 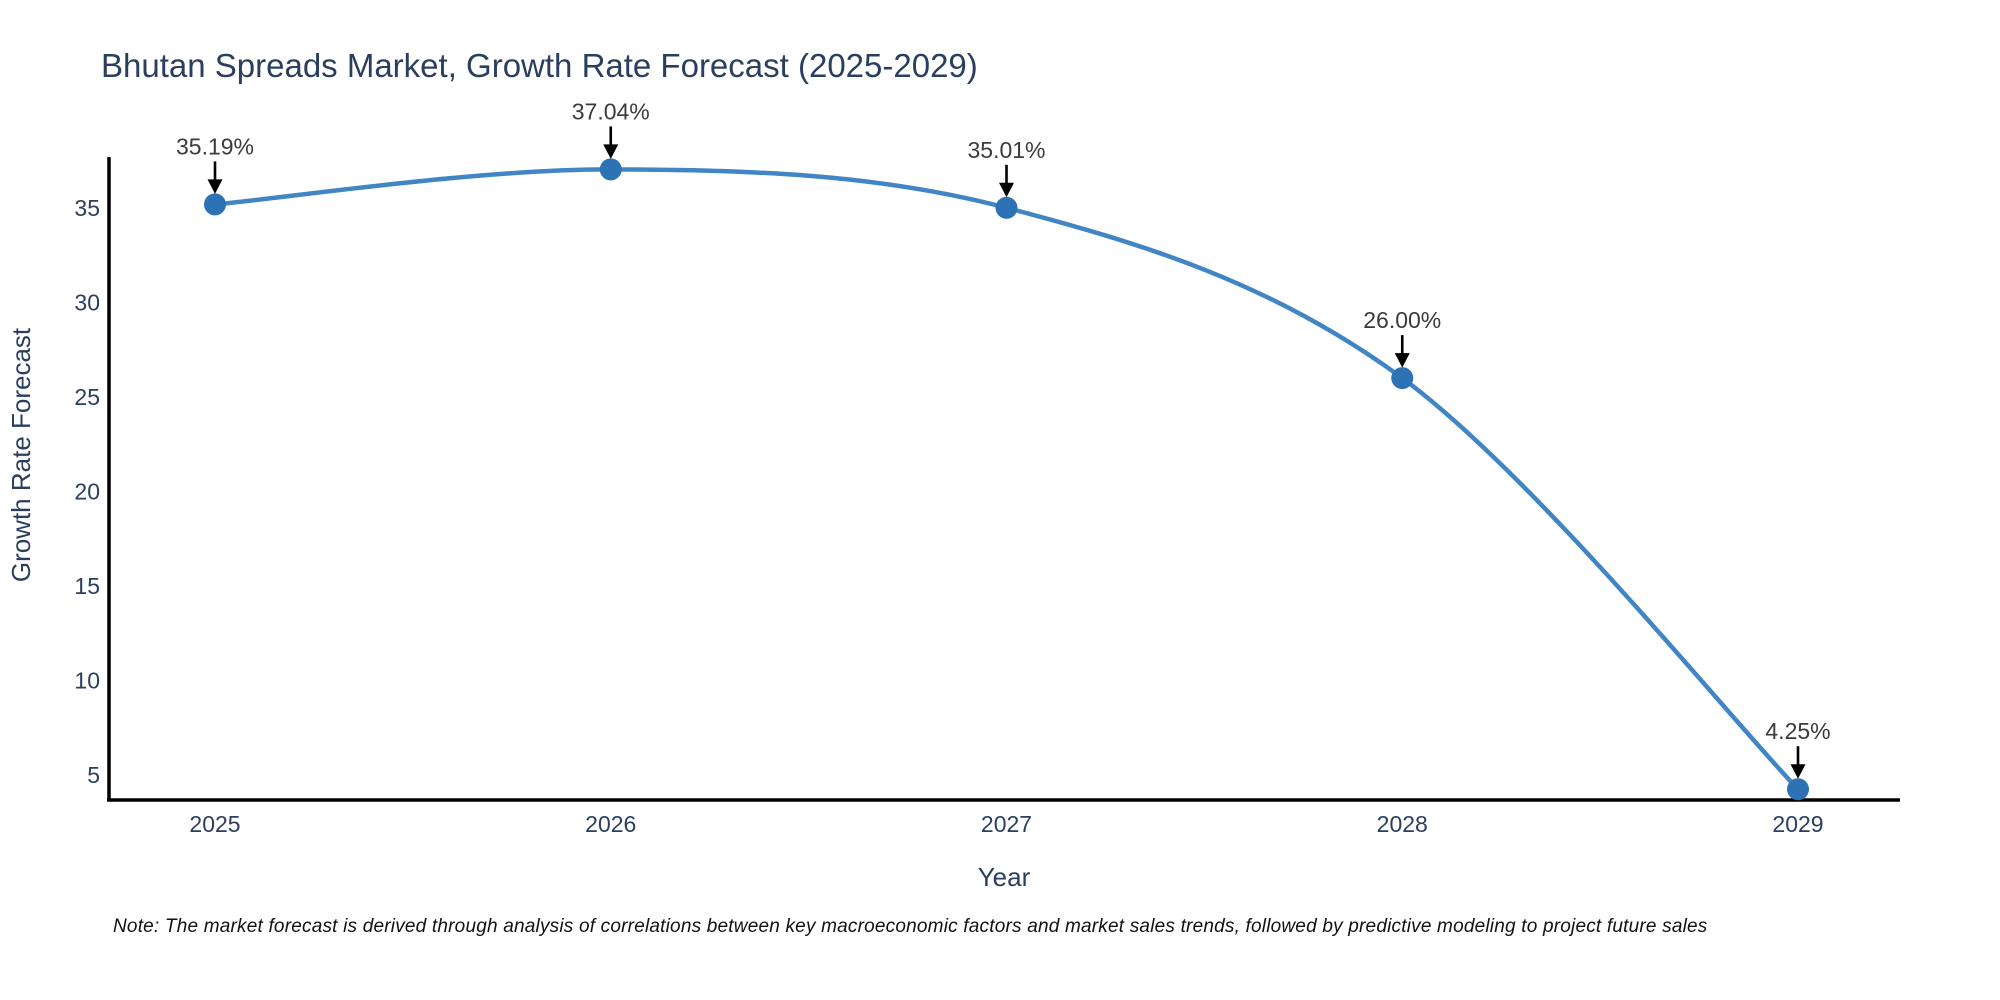 I want to click on y-tick-label: 5, so click(x=93, y=775).